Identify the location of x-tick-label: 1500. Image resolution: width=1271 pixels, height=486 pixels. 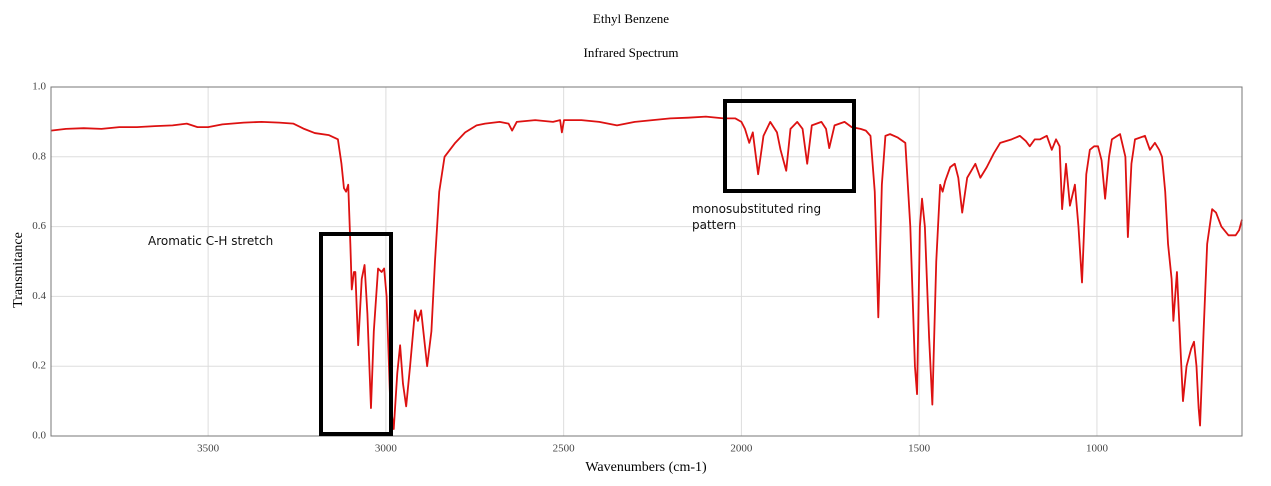
(919, 449).